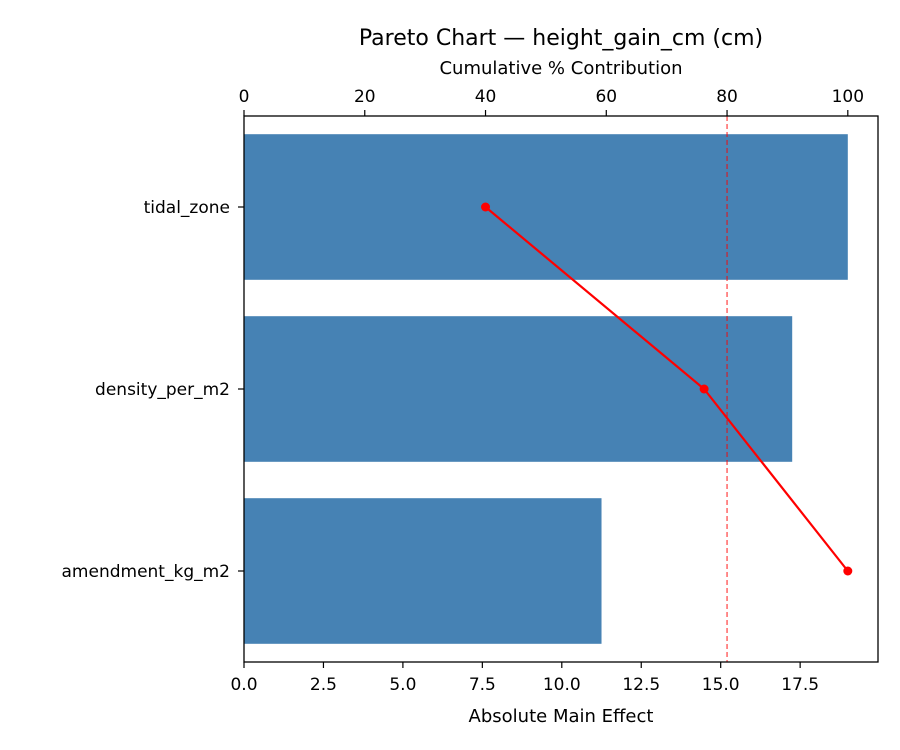 This screenshot has height=750, width=900. What do you see at coordinates (482, 685) in the screenshot?
I see `x-tick-label: 7.5` at bounding box center [482, 685].